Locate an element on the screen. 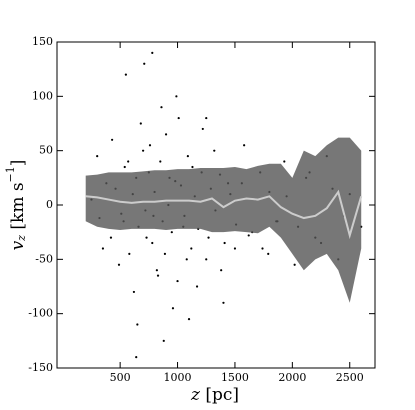 The image size is (415, 410). y-tick-label: 50 is located at coordinates (46, 150).